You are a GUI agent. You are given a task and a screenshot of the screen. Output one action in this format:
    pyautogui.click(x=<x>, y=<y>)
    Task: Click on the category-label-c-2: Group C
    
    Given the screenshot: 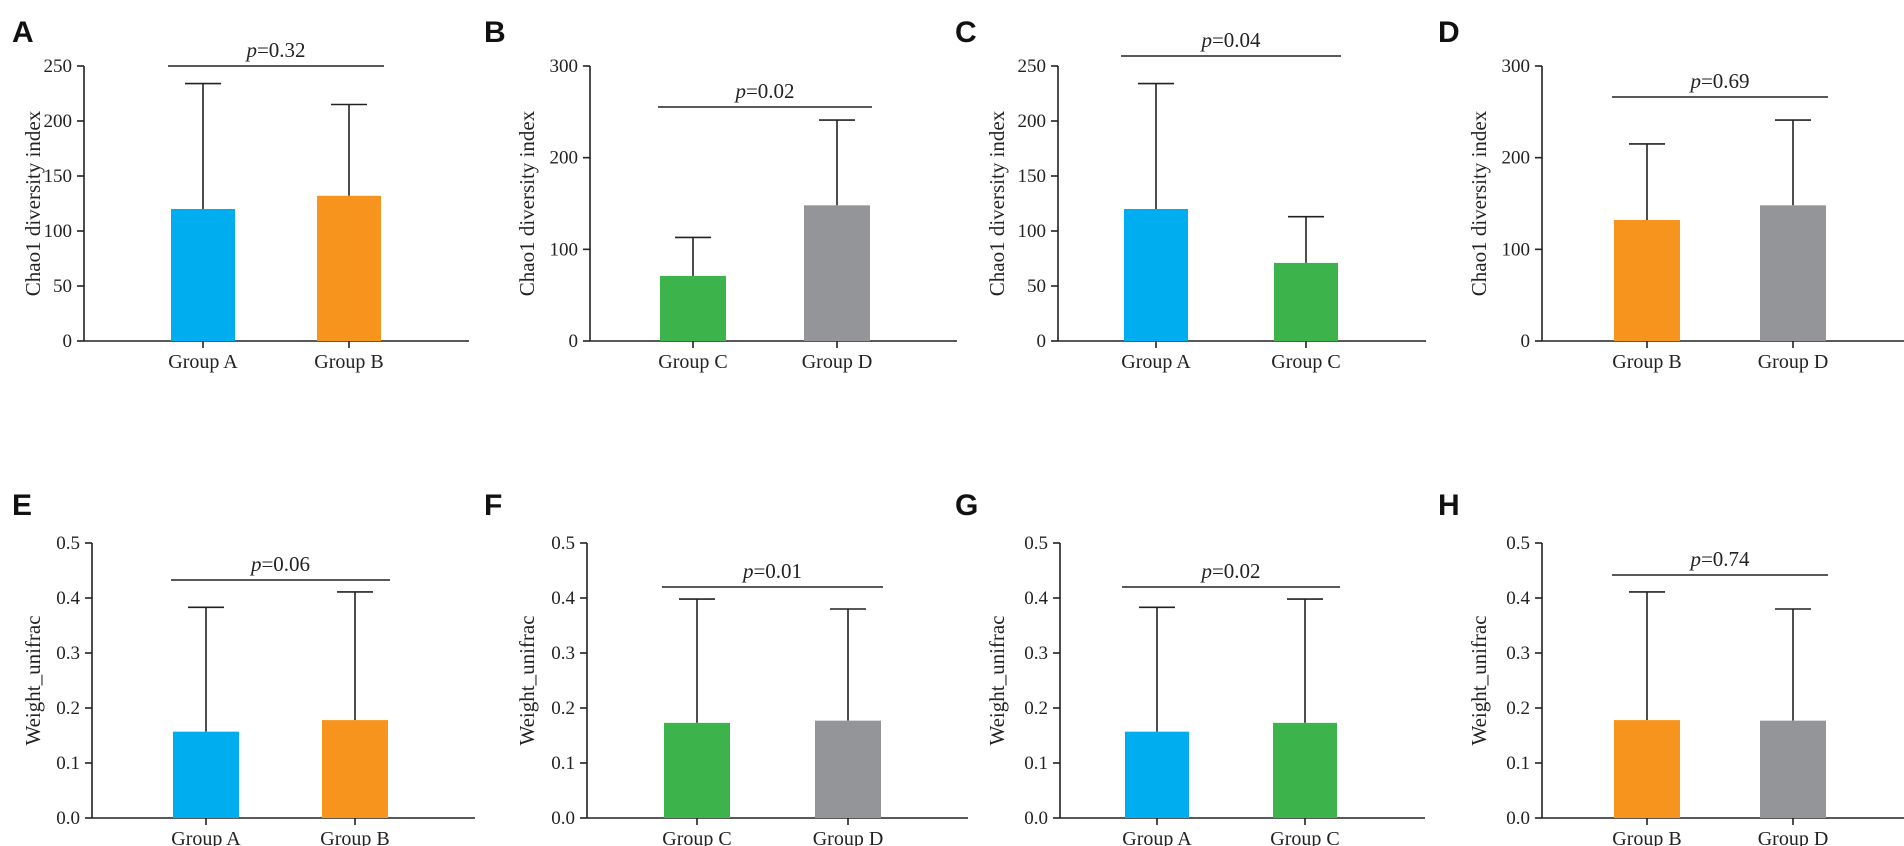 What is the action you would take?
    pyautogui.click(x=1305, y=362)
    